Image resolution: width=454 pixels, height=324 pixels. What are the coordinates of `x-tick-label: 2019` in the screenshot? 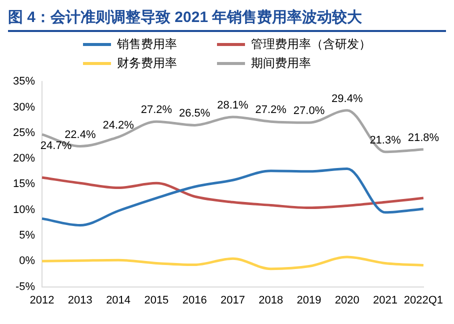 It's located at (309, 300).